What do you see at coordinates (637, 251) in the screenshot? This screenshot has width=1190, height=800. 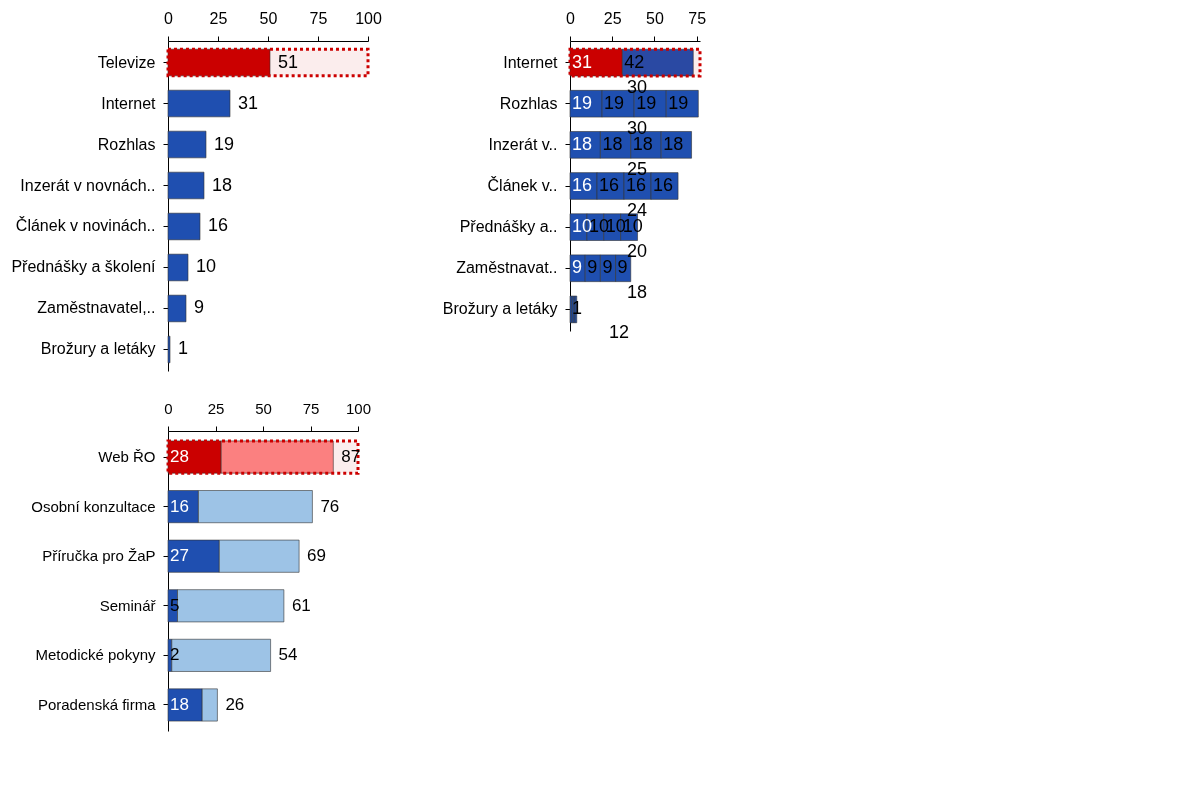 I see `annotation: 20` at bounding box center [637, 251].